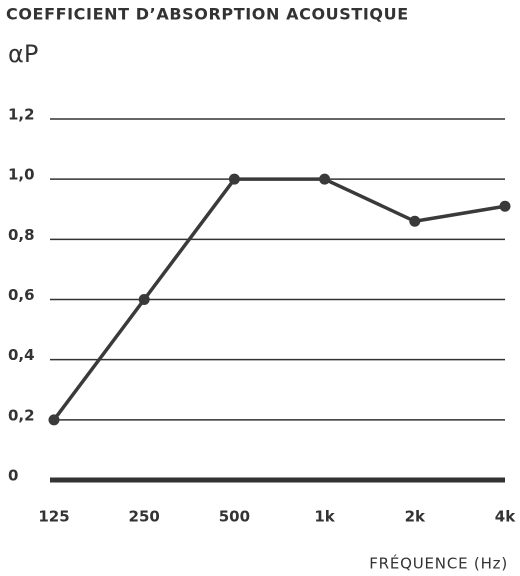  I want to click on y-tick-label: 0,2, so click(21, 415).